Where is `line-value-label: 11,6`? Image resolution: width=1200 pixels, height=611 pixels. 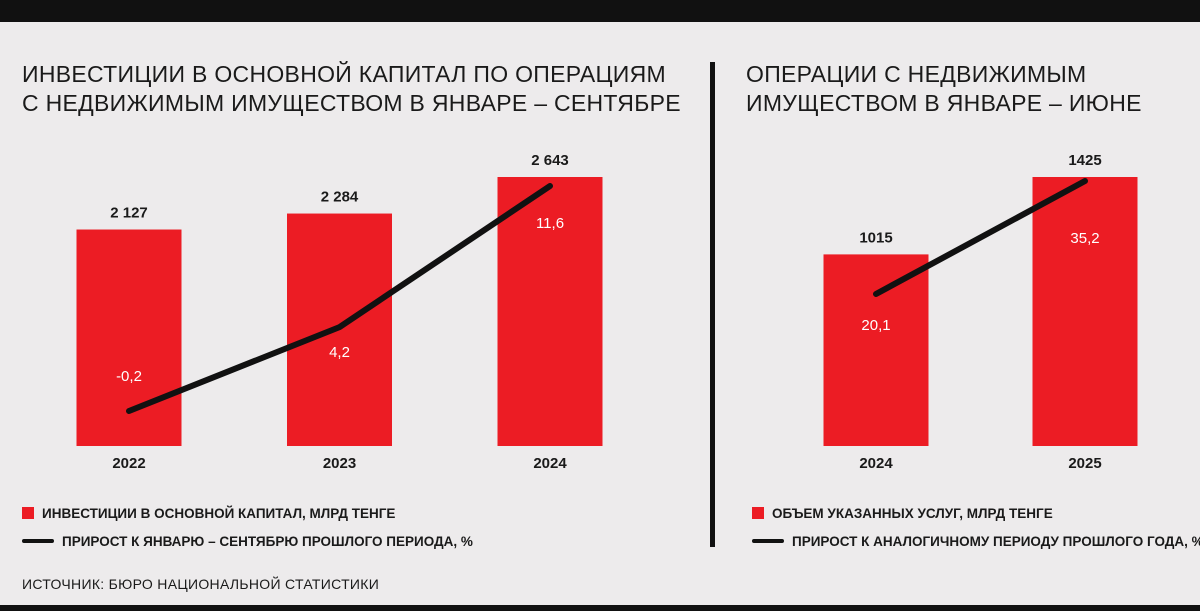 line-value-label: 11,6 is located at coordinates (550, 223).